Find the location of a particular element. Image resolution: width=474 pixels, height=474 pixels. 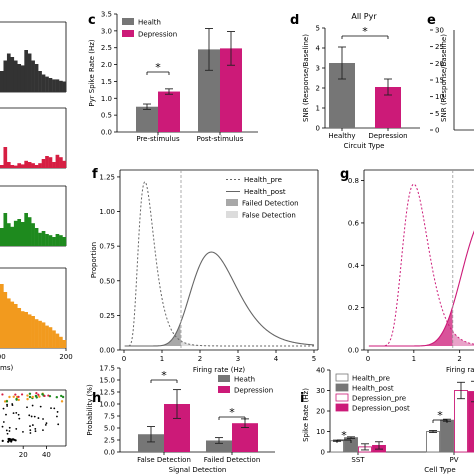

g-depression-pre-line is located at coordinates (421, 265).